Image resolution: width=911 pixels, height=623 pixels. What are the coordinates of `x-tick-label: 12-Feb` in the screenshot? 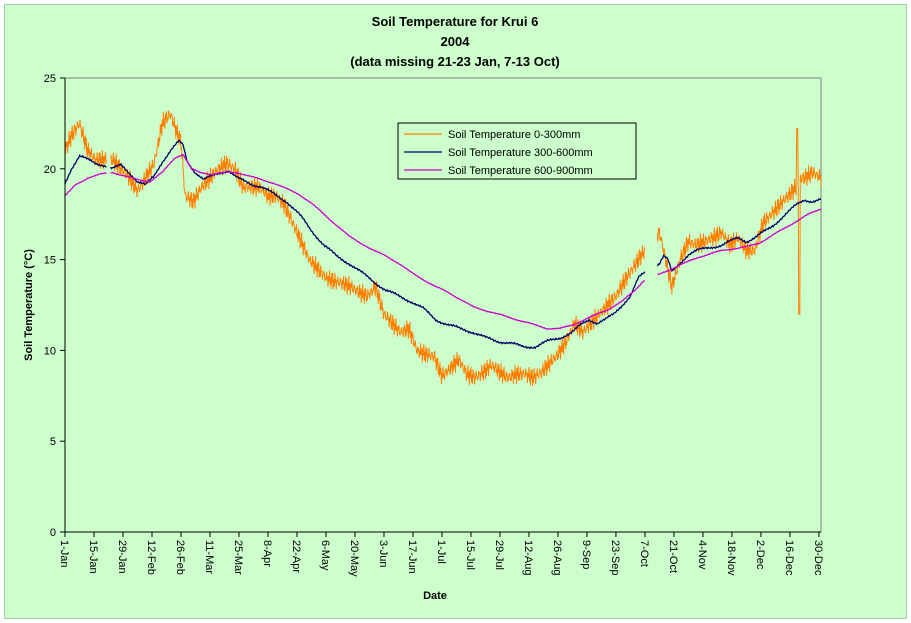 It's located at (151, 557).